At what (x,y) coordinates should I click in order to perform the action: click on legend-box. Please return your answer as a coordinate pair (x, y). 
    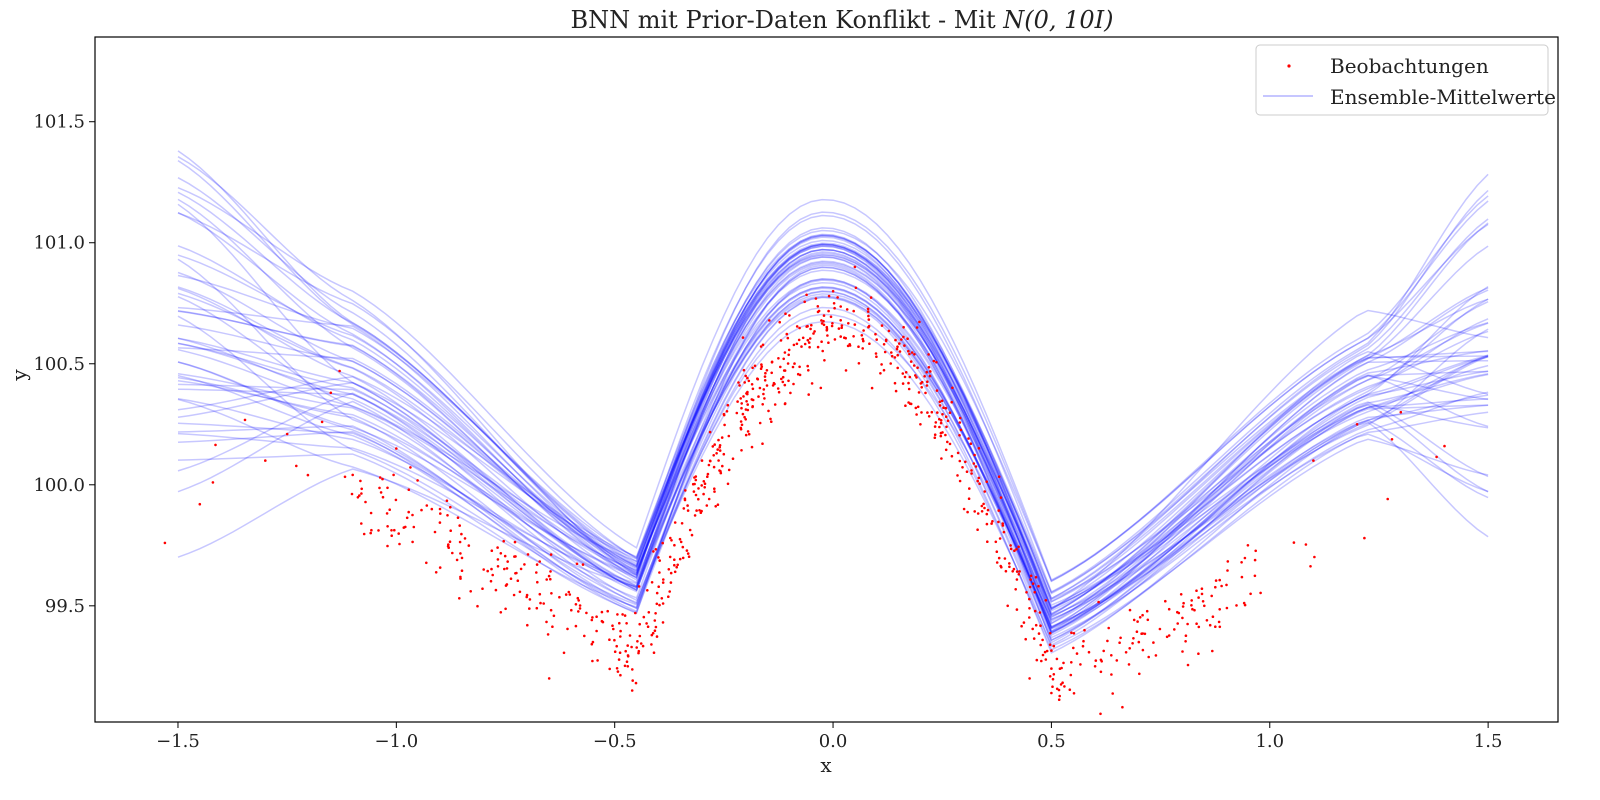
    Looking at the image, I should click on (1402, 80).